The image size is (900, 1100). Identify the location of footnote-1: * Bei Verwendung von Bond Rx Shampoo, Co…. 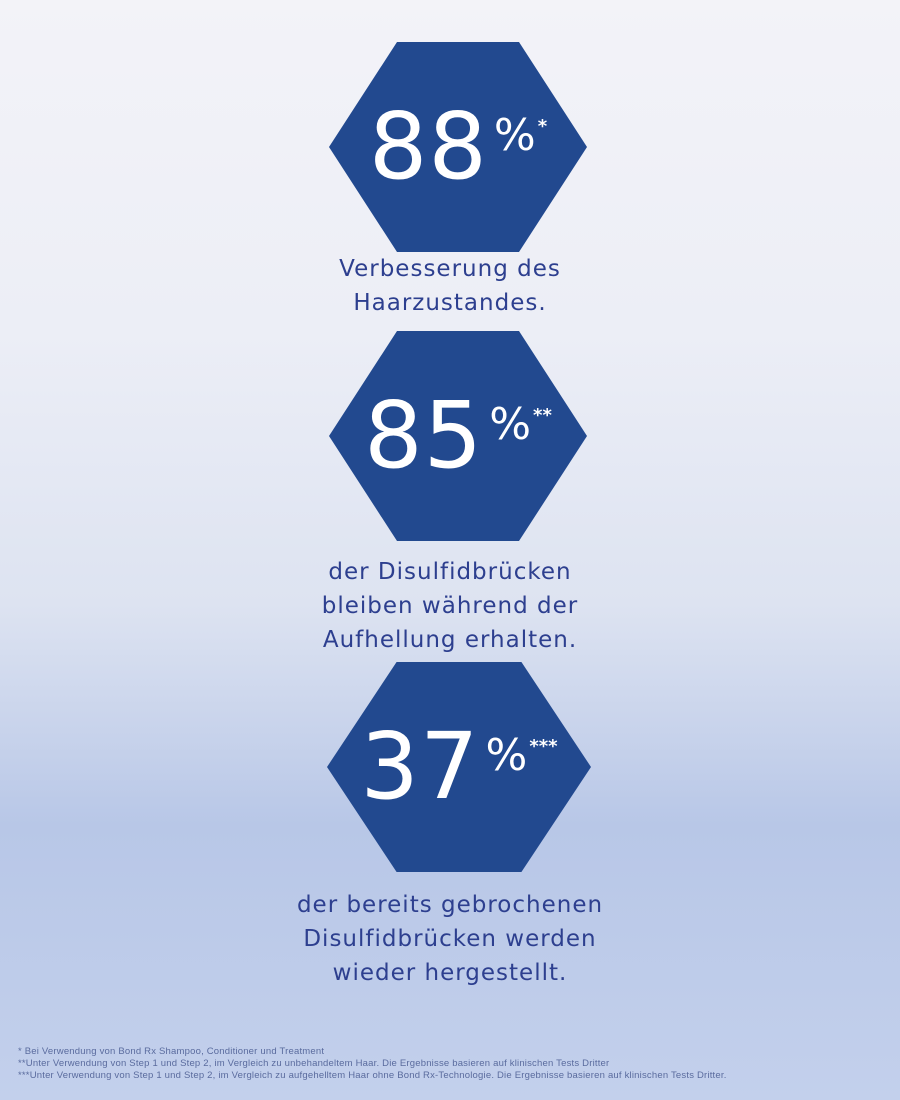
(171, 1051).